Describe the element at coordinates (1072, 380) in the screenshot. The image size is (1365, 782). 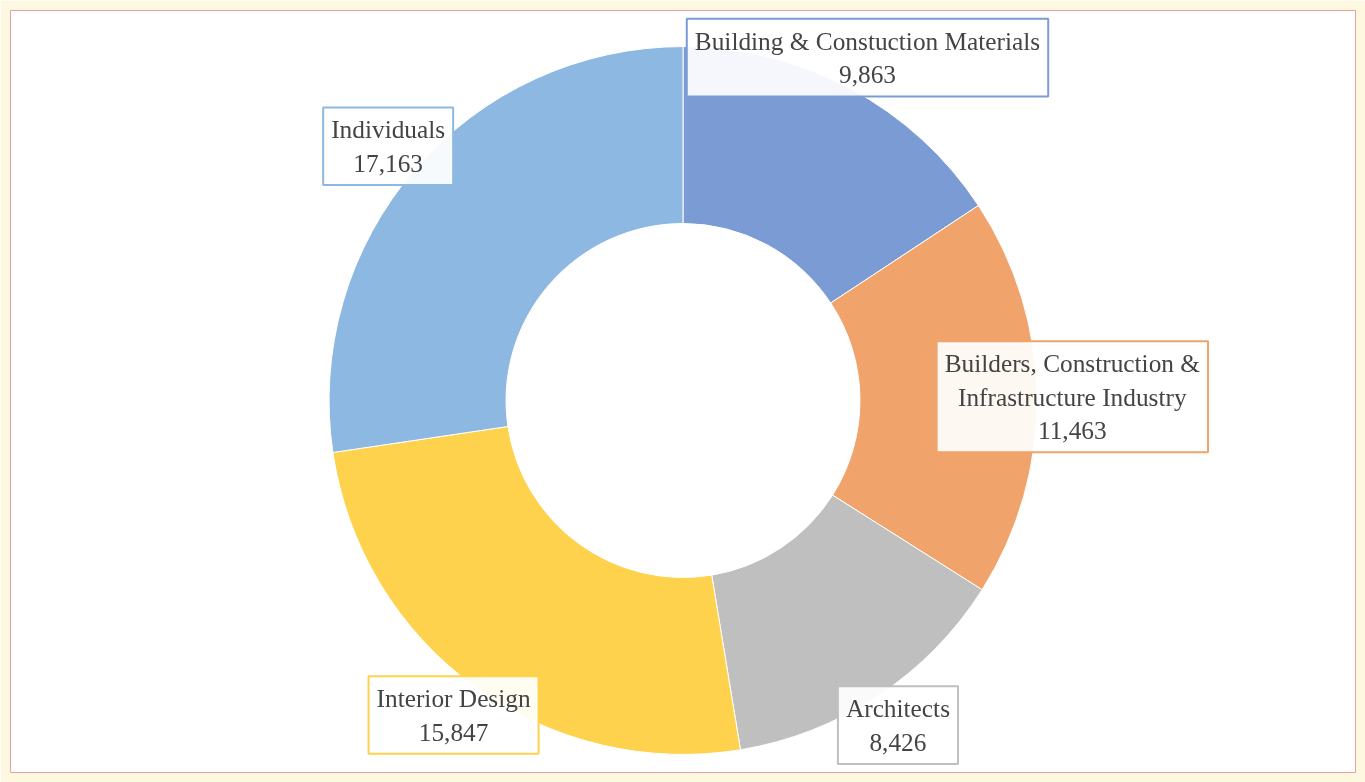
I see `slice-label: Builders, Construction & Infrastructure Industry` at that location.